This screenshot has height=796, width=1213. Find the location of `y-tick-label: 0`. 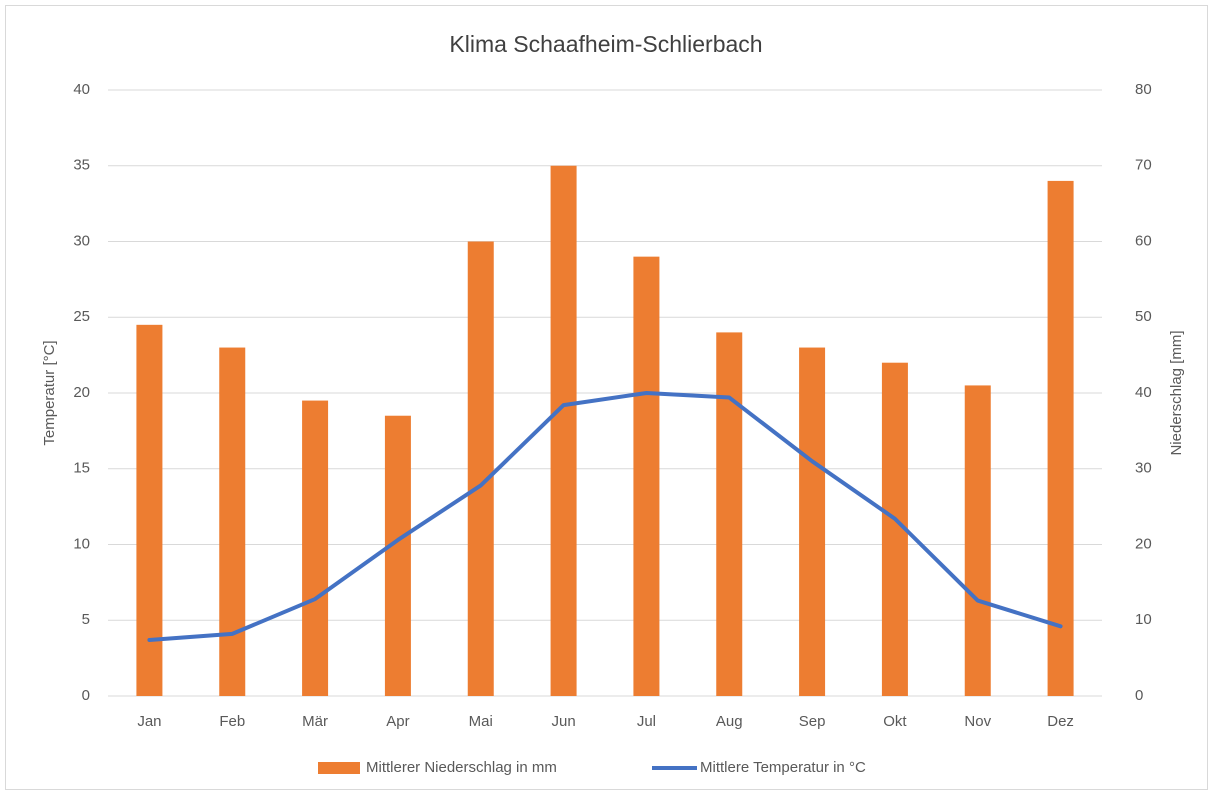

y-tick-label: 0 is located at coordinates (86, 695).